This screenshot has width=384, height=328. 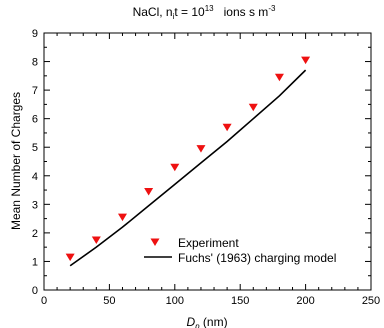 What do you see at coordinates (197, 325) in the screenshot?
I see `x-axis-label-sub: p` at bounding box center [197, 325].